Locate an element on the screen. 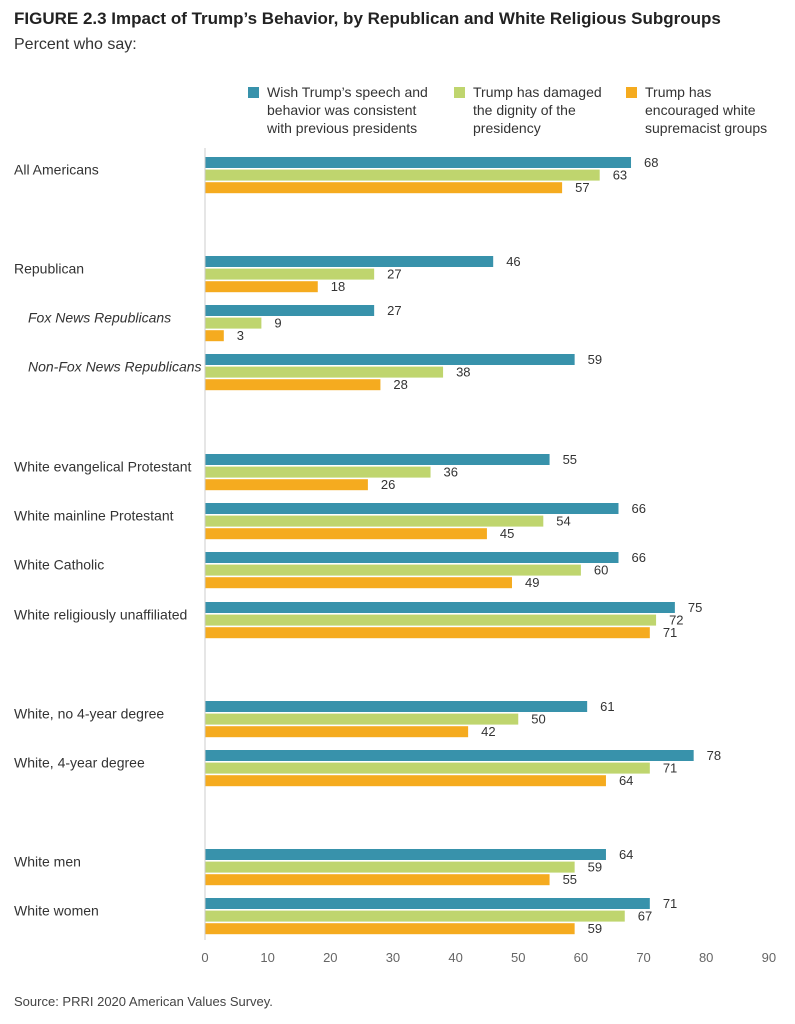  bar-value-label: 75 is located at coordinates (695, 607).